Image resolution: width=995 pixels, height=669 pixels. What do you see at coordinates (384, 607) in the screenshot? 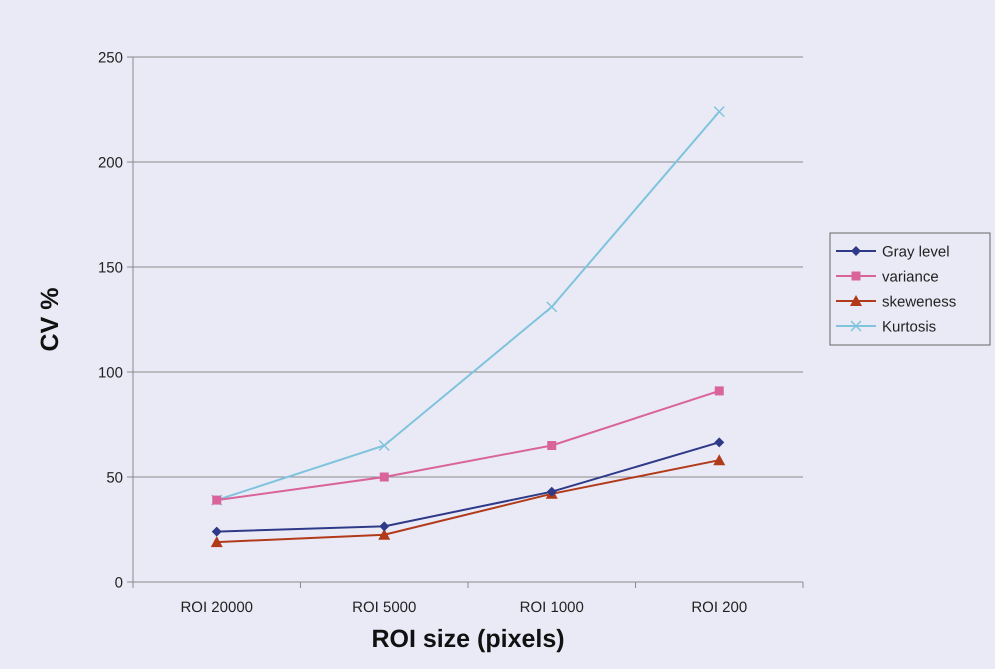
I see `x-tick-label: ROI 5000` at bounding box center [384, 607].